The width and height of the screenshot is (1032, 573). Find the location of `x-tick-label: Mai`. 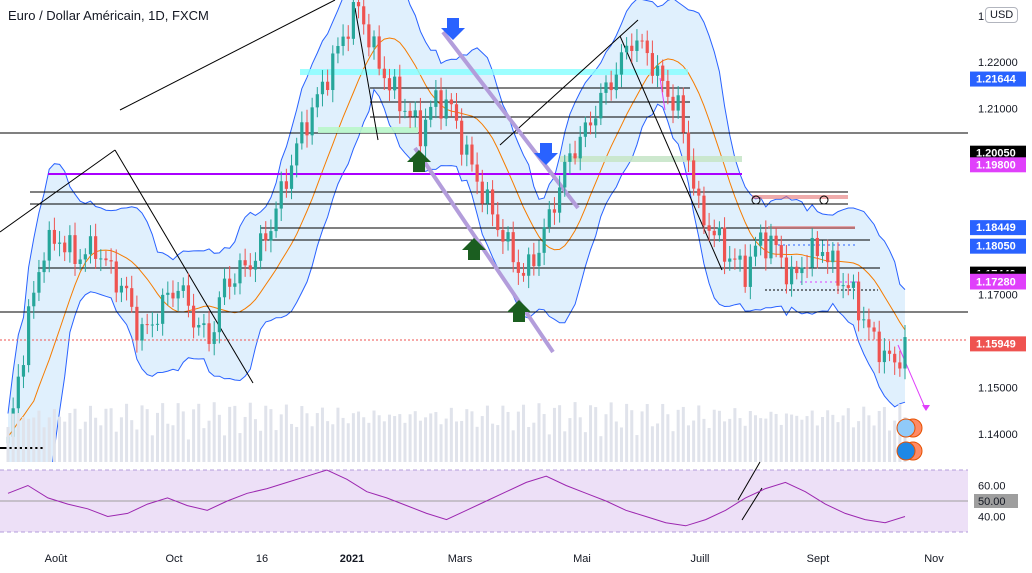

x-tick-label: Mai is located at coordinates (582, 559).